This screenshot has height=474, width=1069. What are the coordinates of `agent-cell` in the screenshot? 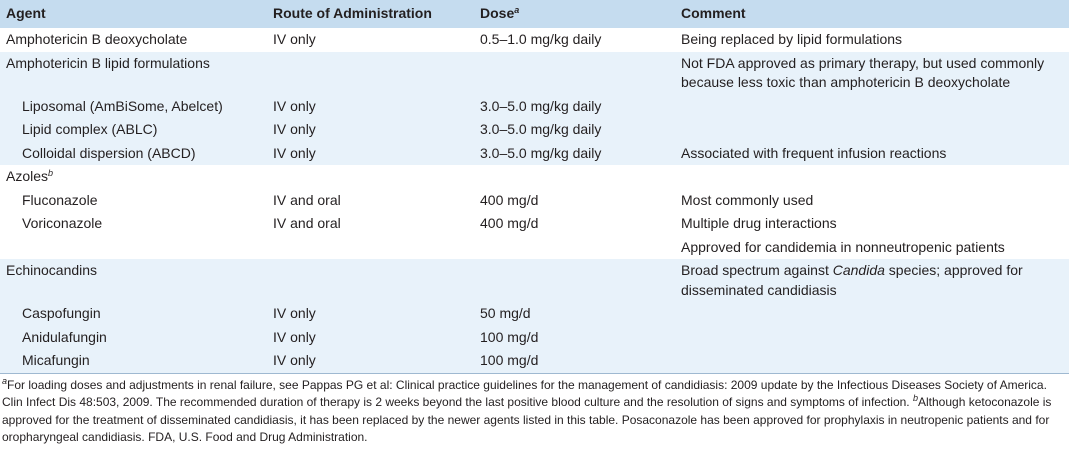 It's located at (133, 248).